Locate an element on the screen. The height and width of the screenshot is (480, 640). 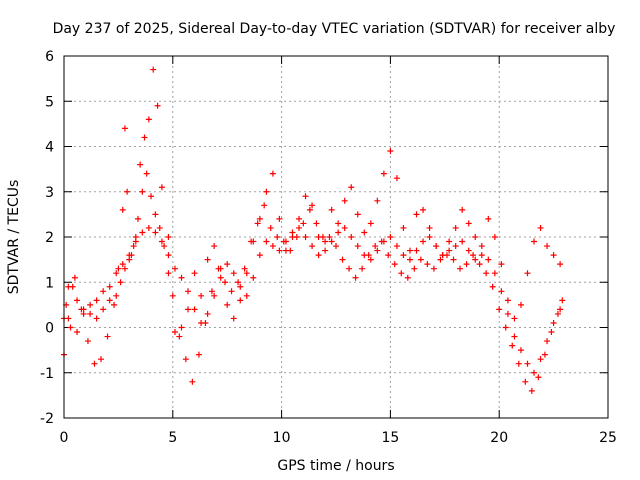
y-tick-label: -1 is located at coordinates (47, 374).